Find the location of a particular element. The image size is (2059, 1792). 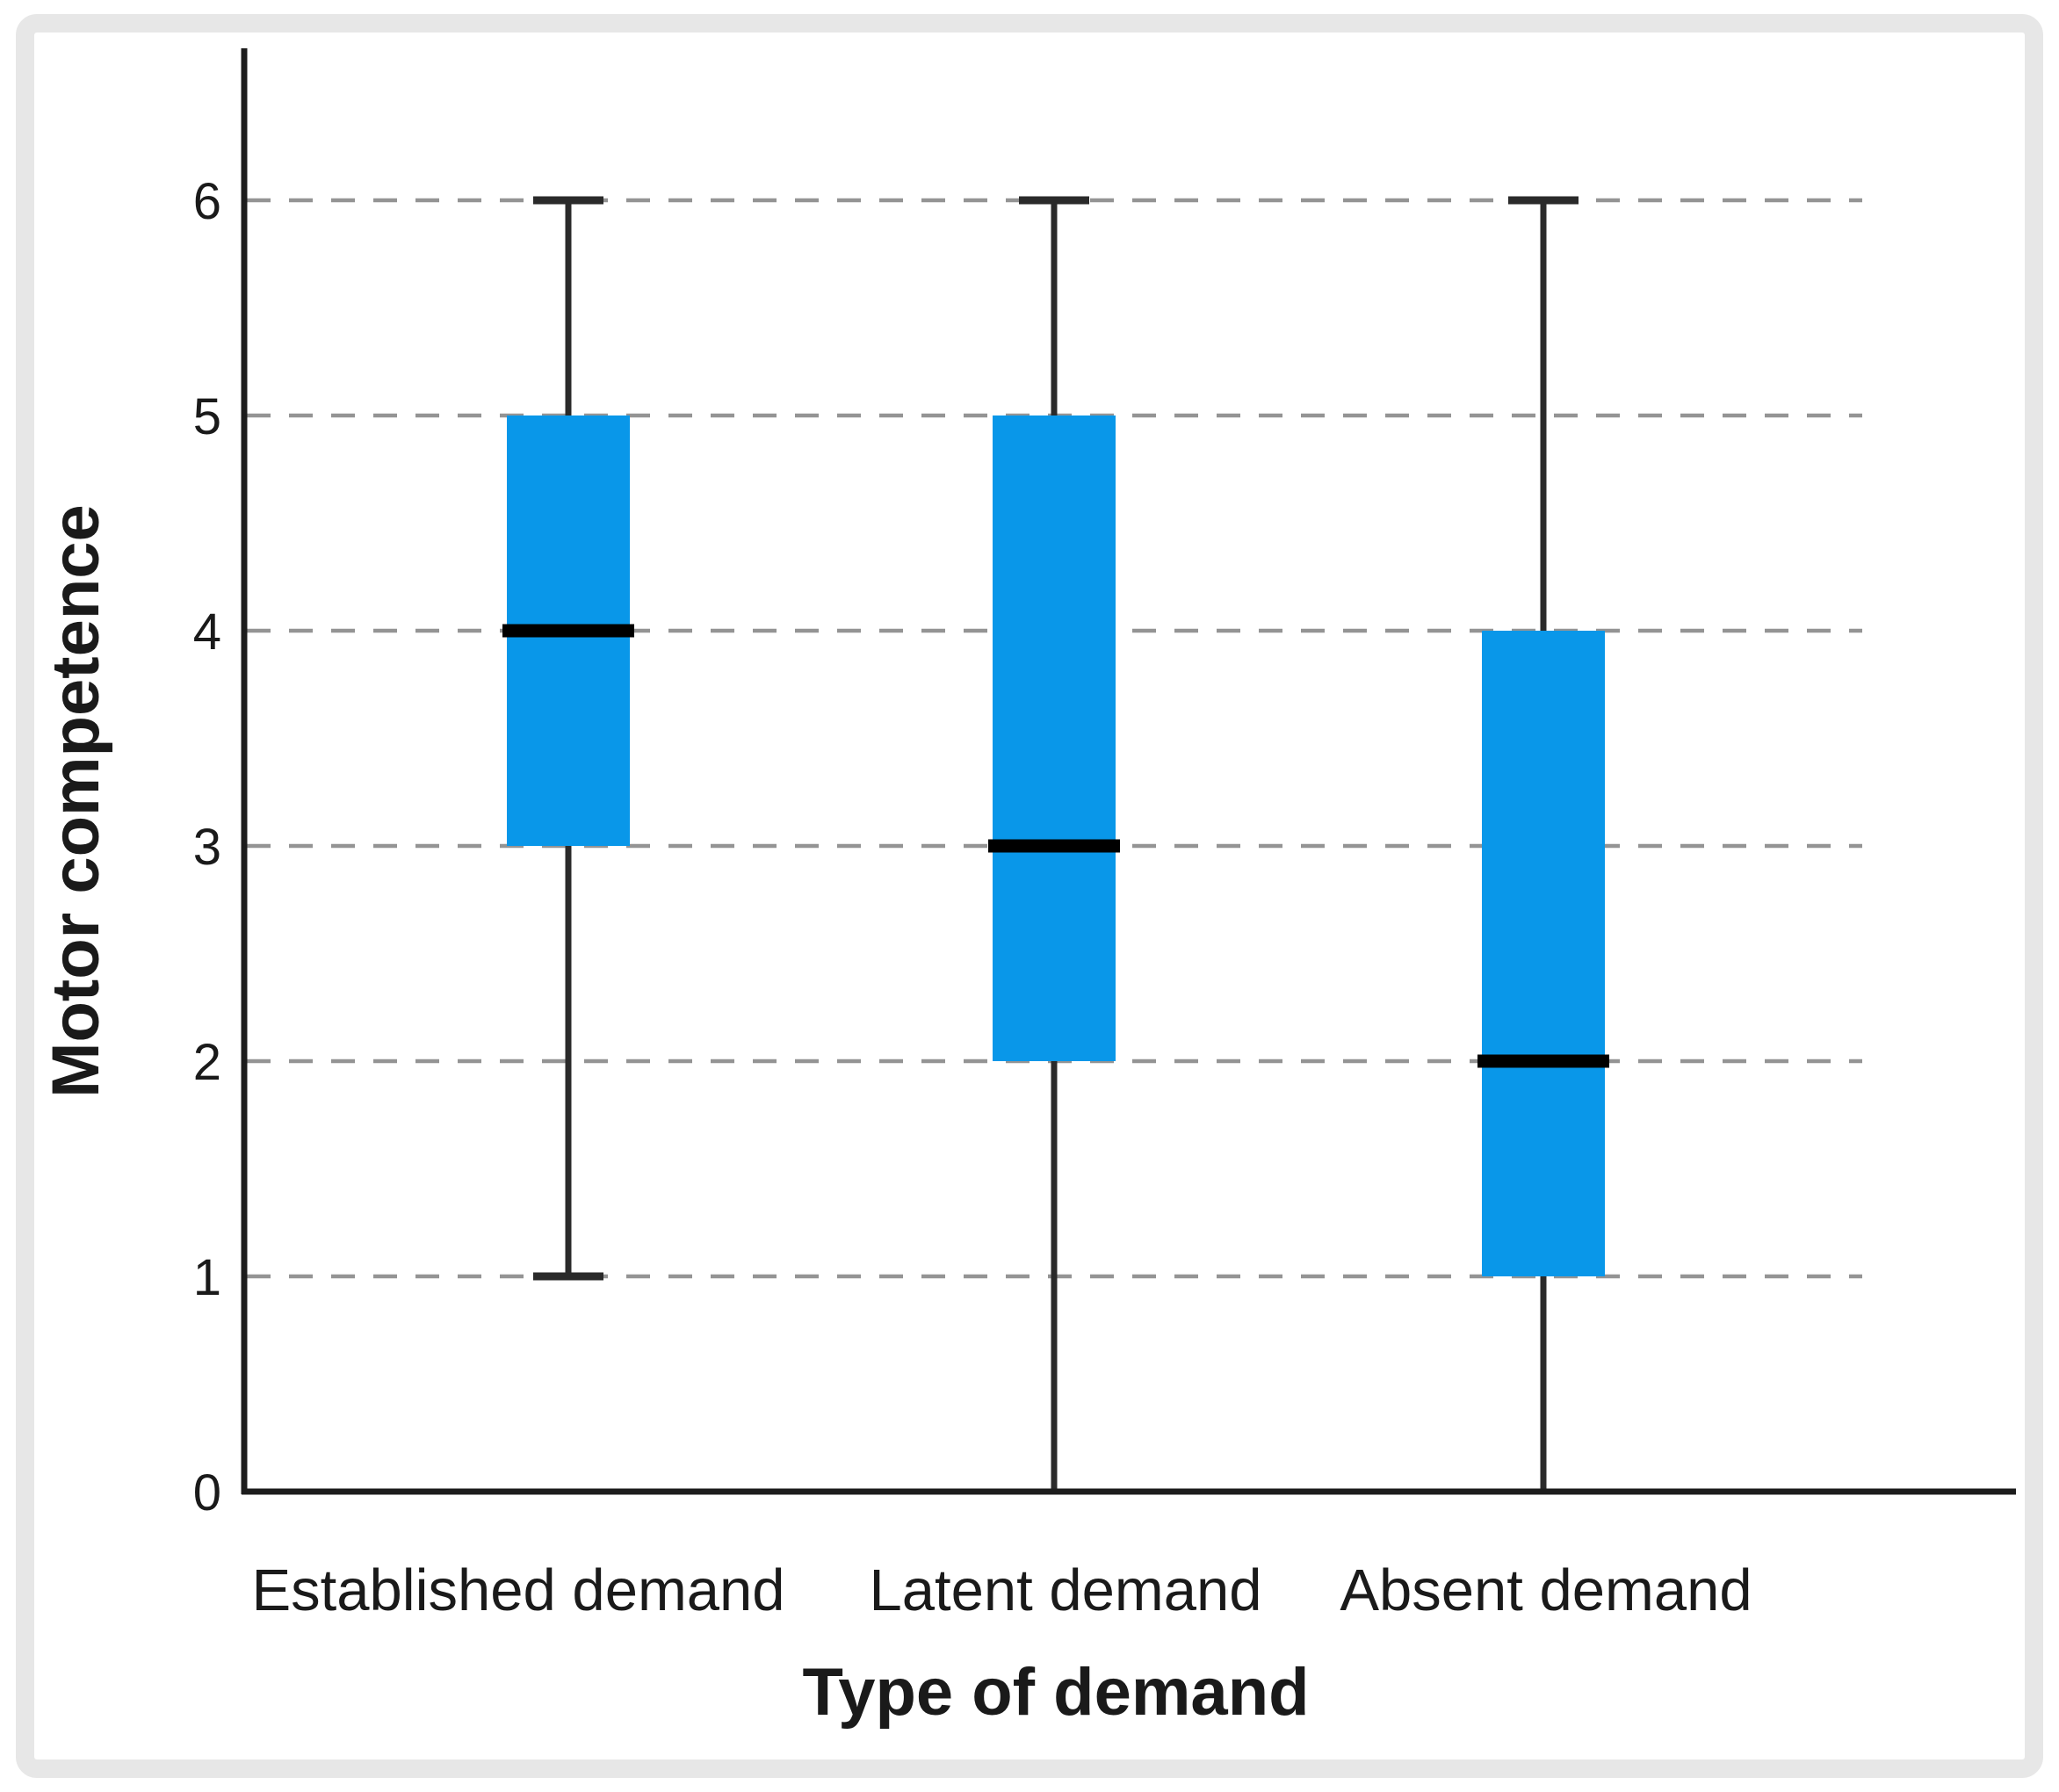

y-tick-label-2: 2 is located at coordinates (207, 1062).